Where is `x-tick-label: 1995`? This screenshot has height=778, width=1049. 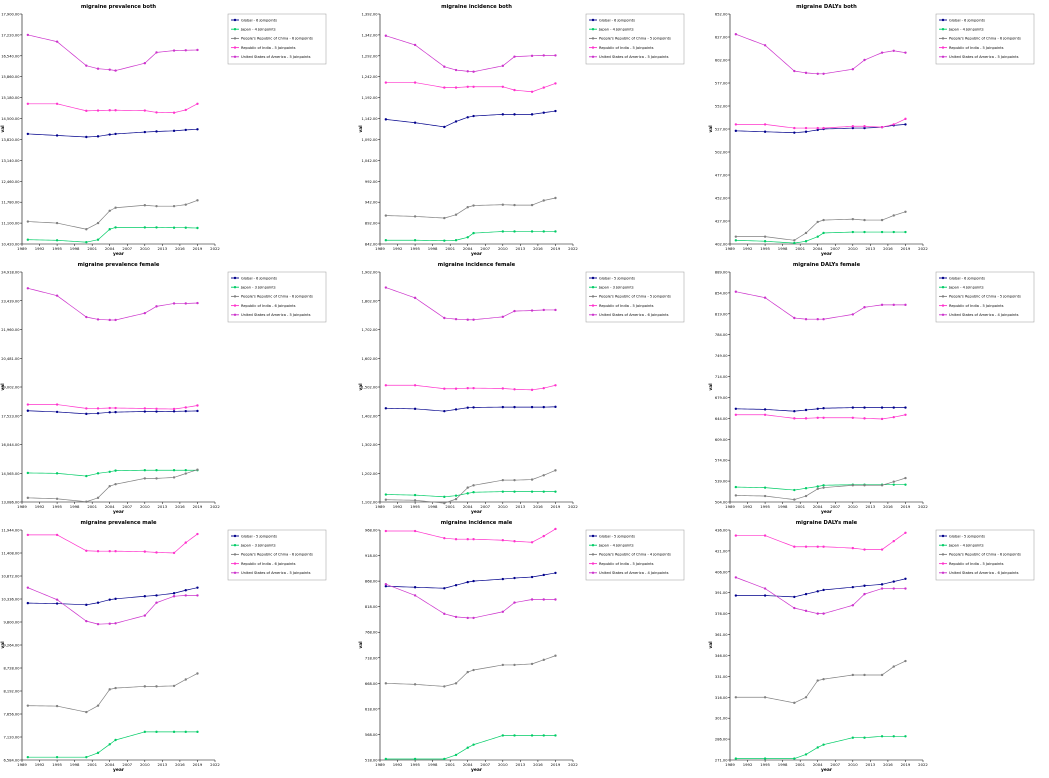
x-tick-label: 1995 is located at coordinates (765, 764).